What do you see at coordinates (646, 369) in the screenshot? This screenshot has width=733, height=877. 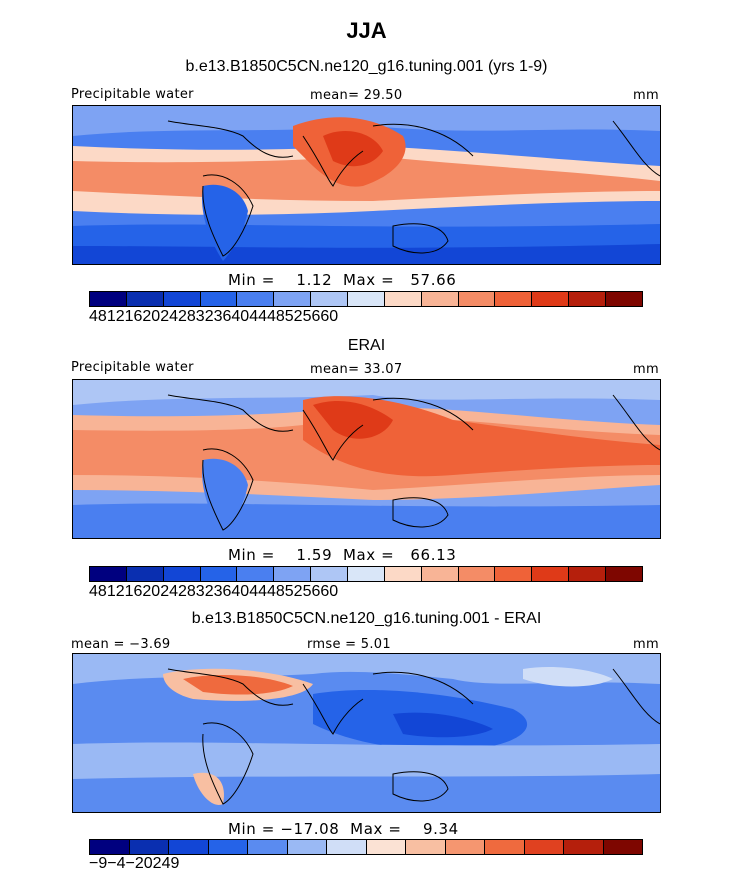 I see `panel-2-units-label: mm` at bounding box center [646, 369].